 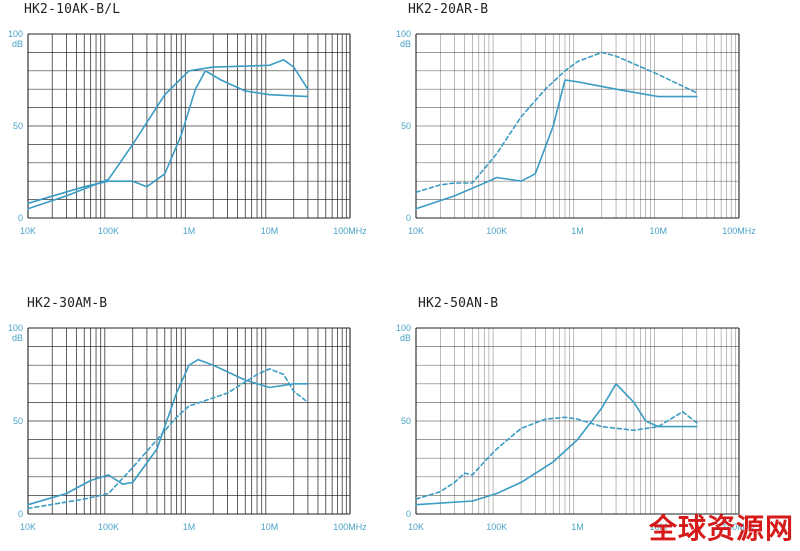 What do you see at coordinates (448, 9) in the screenshot?
I see `chart-2-title: HK2-20AR-B` at bounding box center [448, 9].